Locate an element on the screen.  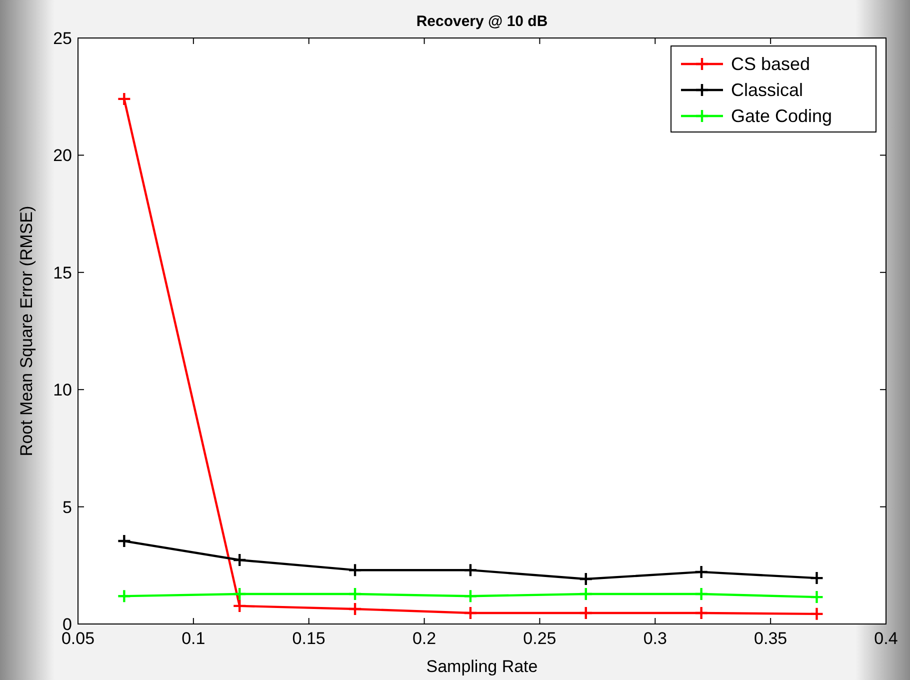
x-tick-label: 0.1 is located at coordinates (194, 638).